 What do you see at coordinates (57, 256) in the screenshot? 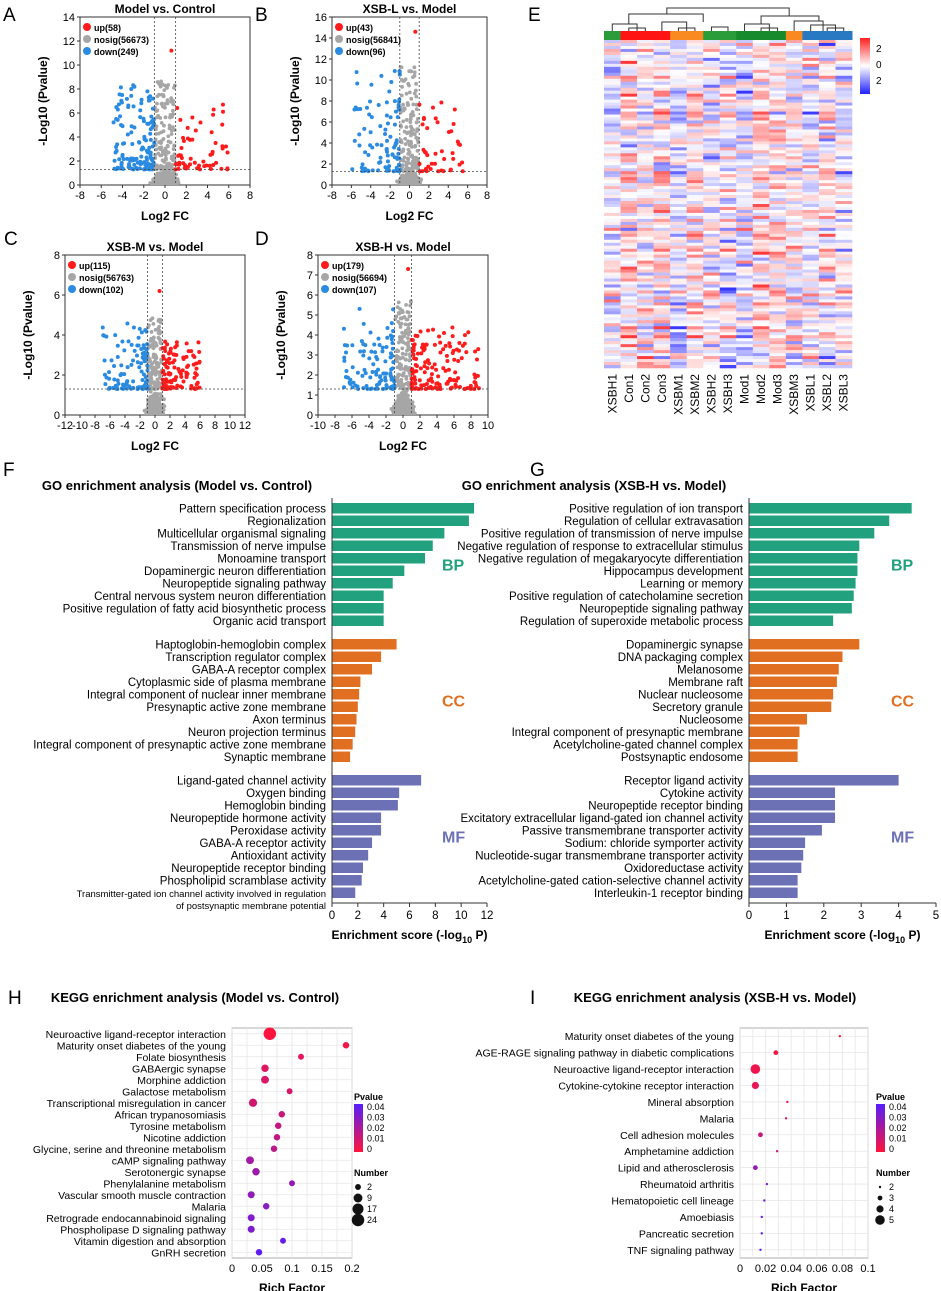
I see `y-tick-label: 8` at bounding box center [57, 256].